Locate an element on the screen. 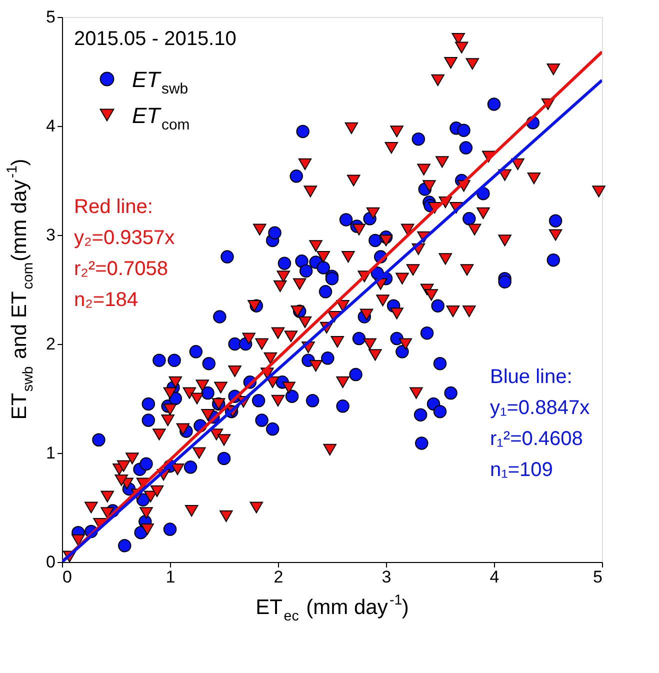 The image size is (659, 673). y-tick-label: 4 is located at coordinates (51, 126).